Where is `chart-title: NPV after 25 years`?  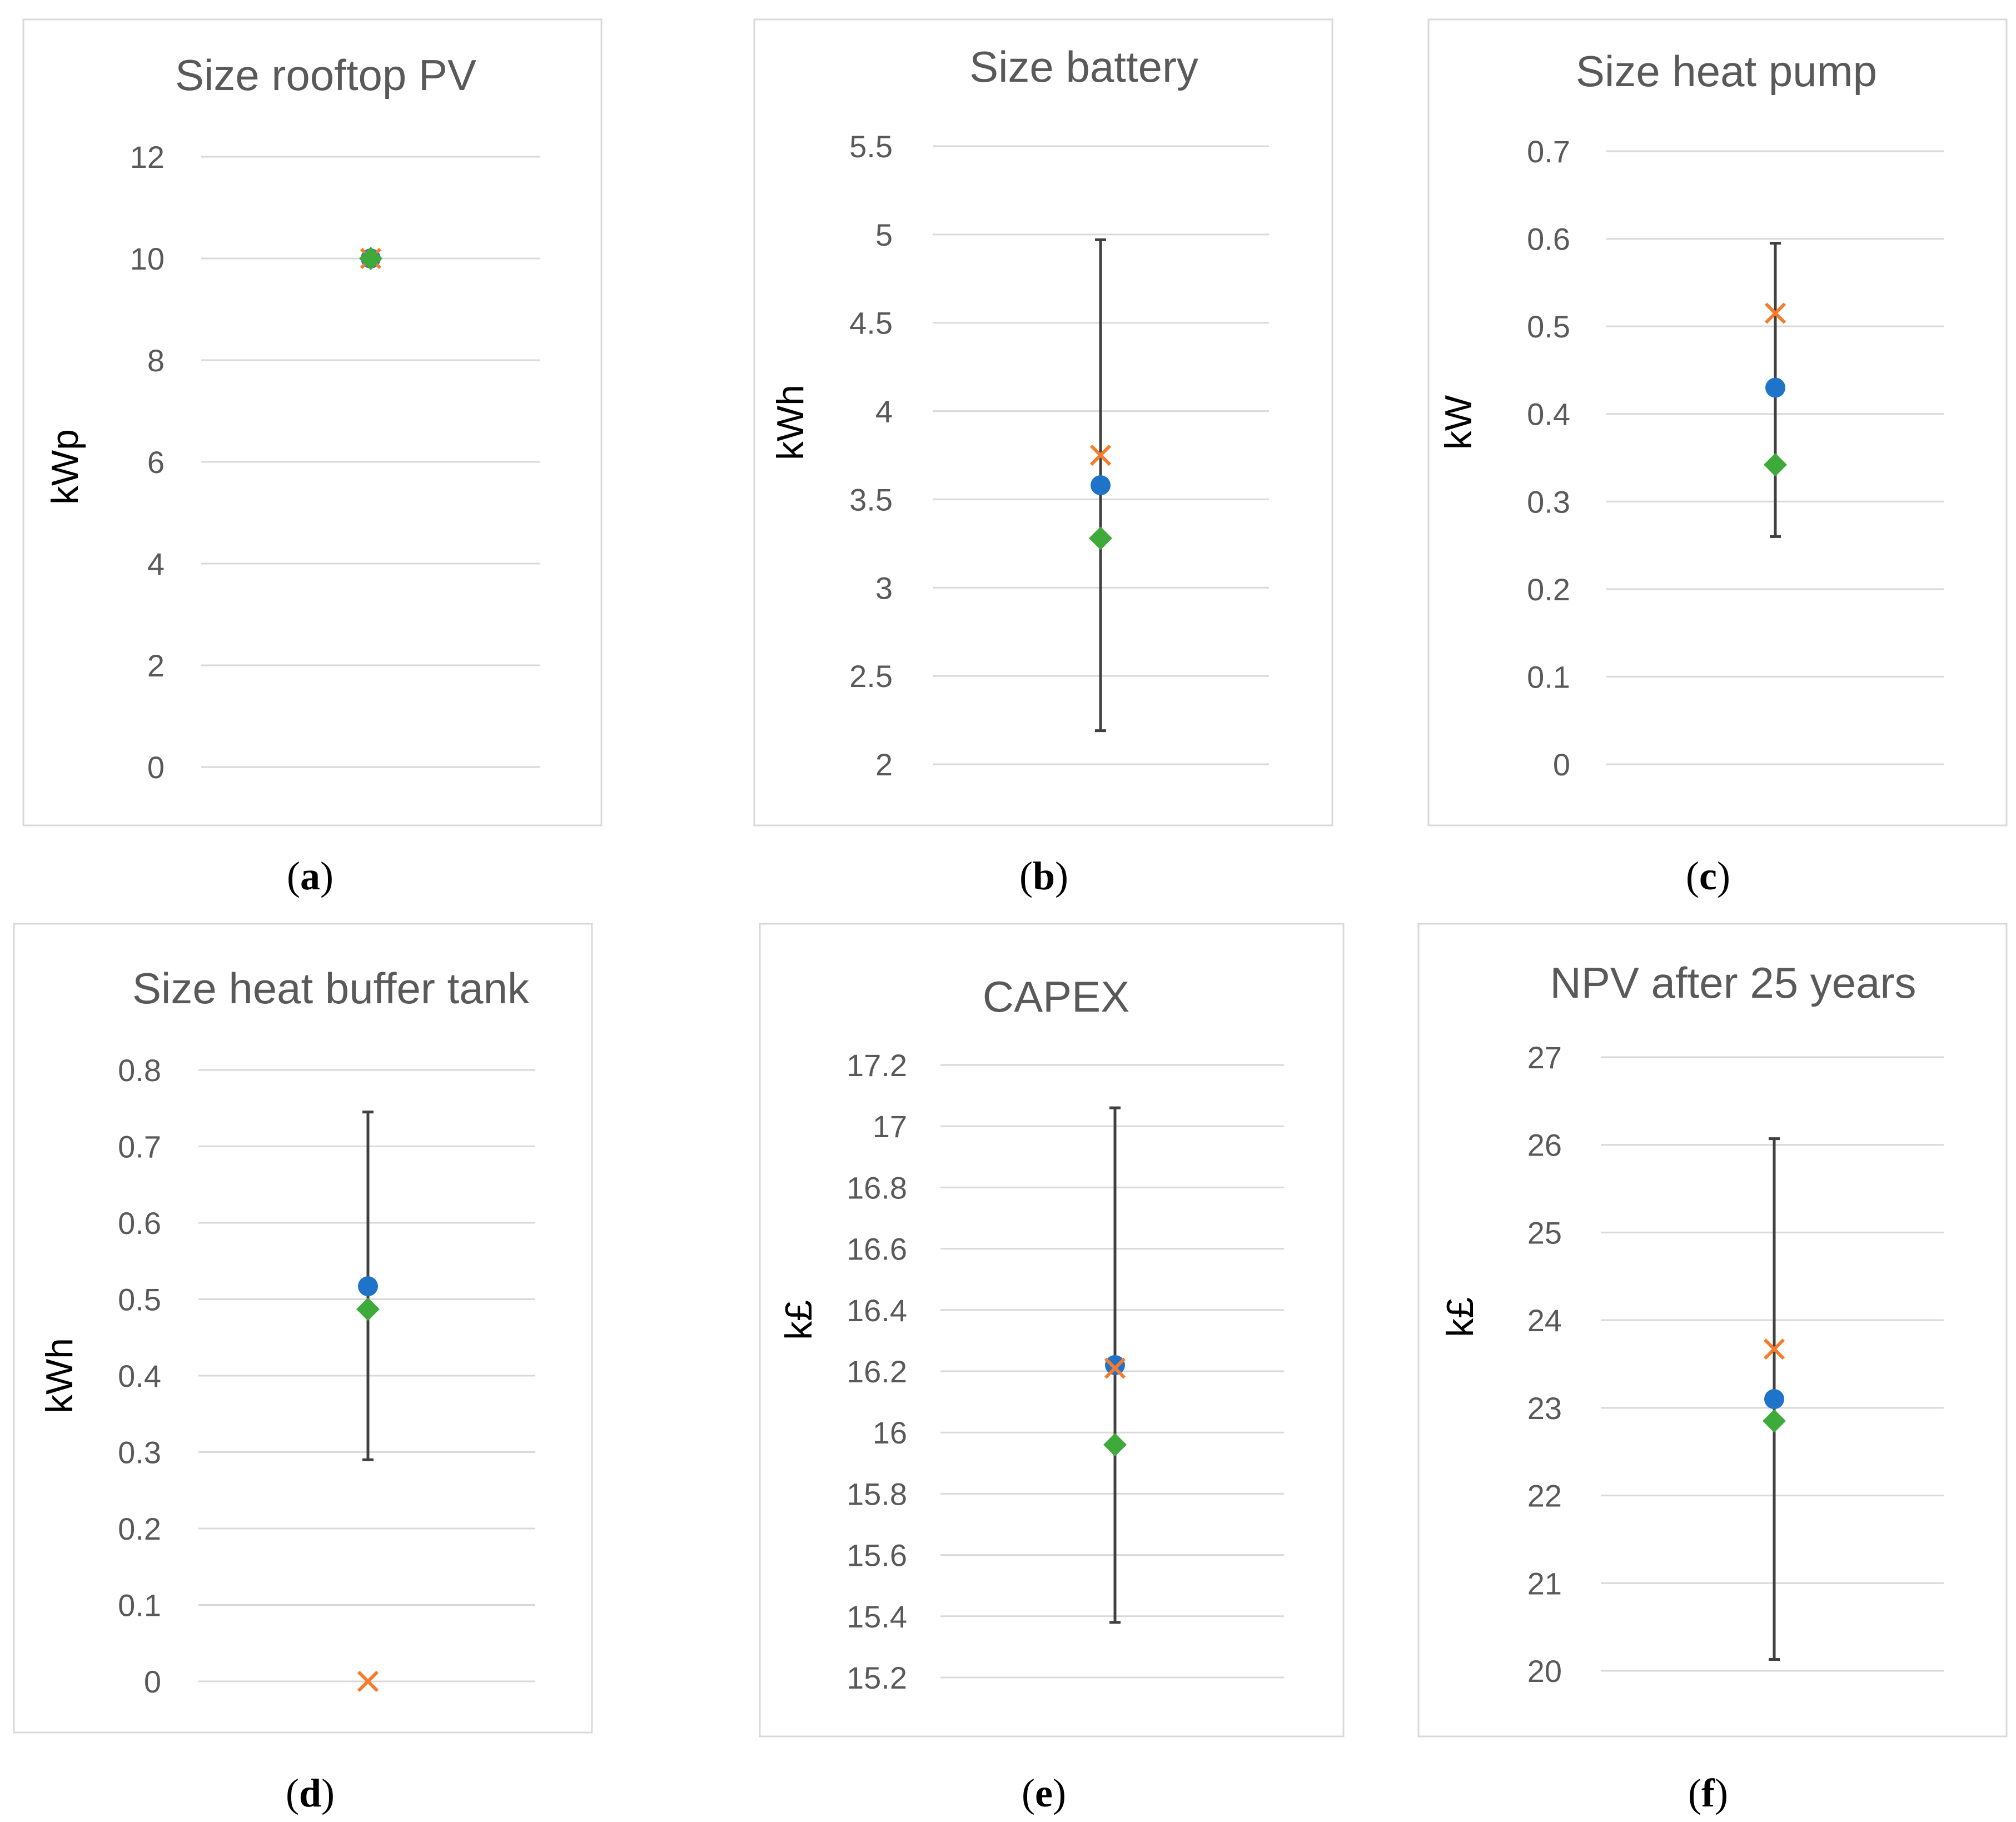 chart-title: NPV after 25 years is located at coordinates (1733, 982).